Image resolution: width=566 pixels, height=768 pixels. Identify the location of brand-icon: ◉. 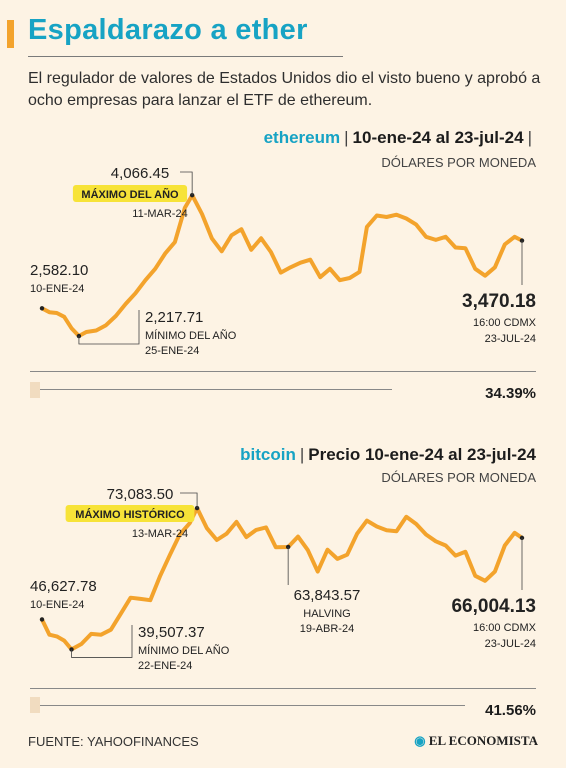
(420, 740).